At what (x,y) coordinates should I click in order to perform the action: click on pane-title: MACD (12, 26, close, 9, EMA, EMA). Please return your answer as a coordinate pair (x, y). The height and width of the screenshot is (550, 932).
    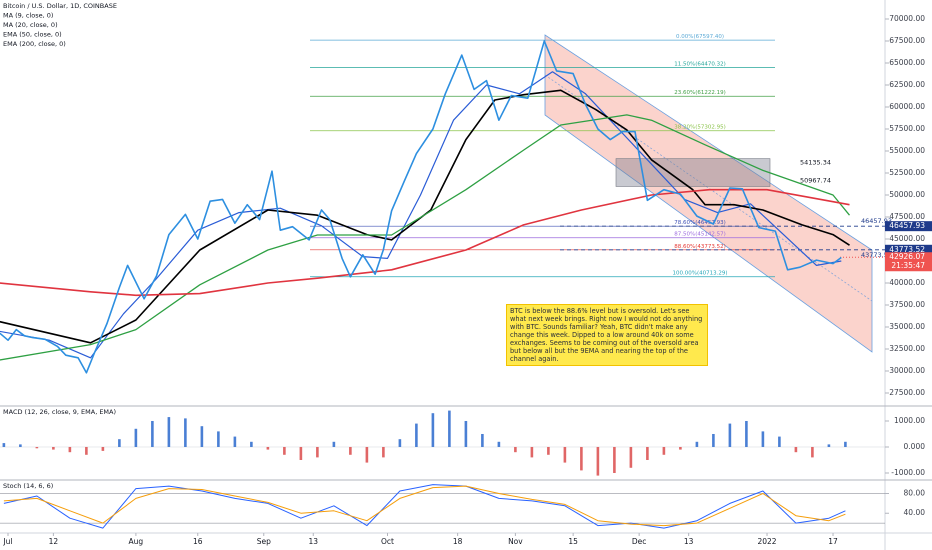
    Looking at the image, I should click on (59, 412).